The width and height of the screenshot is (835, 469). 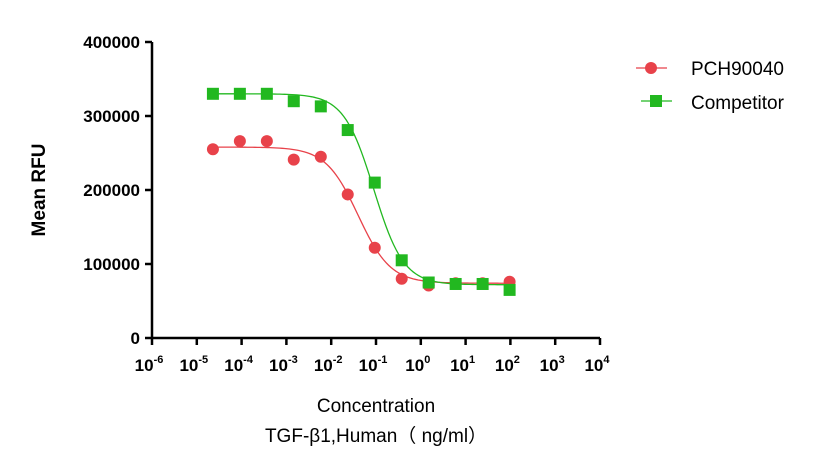 What do you see at coordinates (651, 68) in the screenshot?
I see `legend-marker-pch90040` at bounding box center [651, 68].